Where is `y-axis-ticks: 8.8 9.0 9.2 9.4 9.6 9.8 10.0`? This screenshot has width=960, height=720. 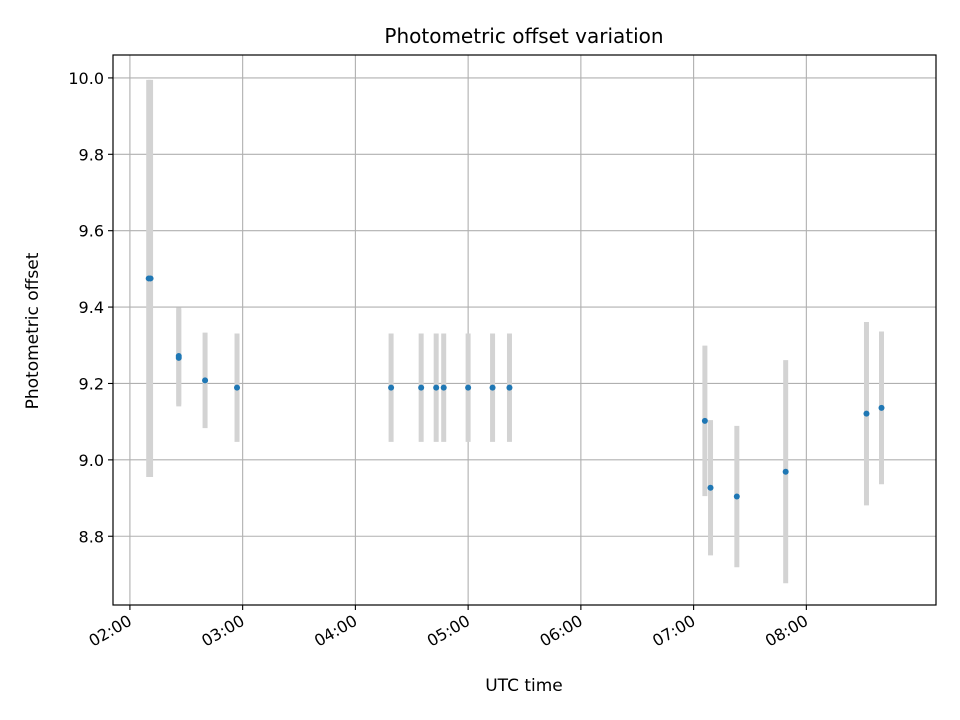
y-axis-ticks: 8.8 9.0 9.2 9.4 9.6 9.8 10.0 is located at coordinates (90, 307).